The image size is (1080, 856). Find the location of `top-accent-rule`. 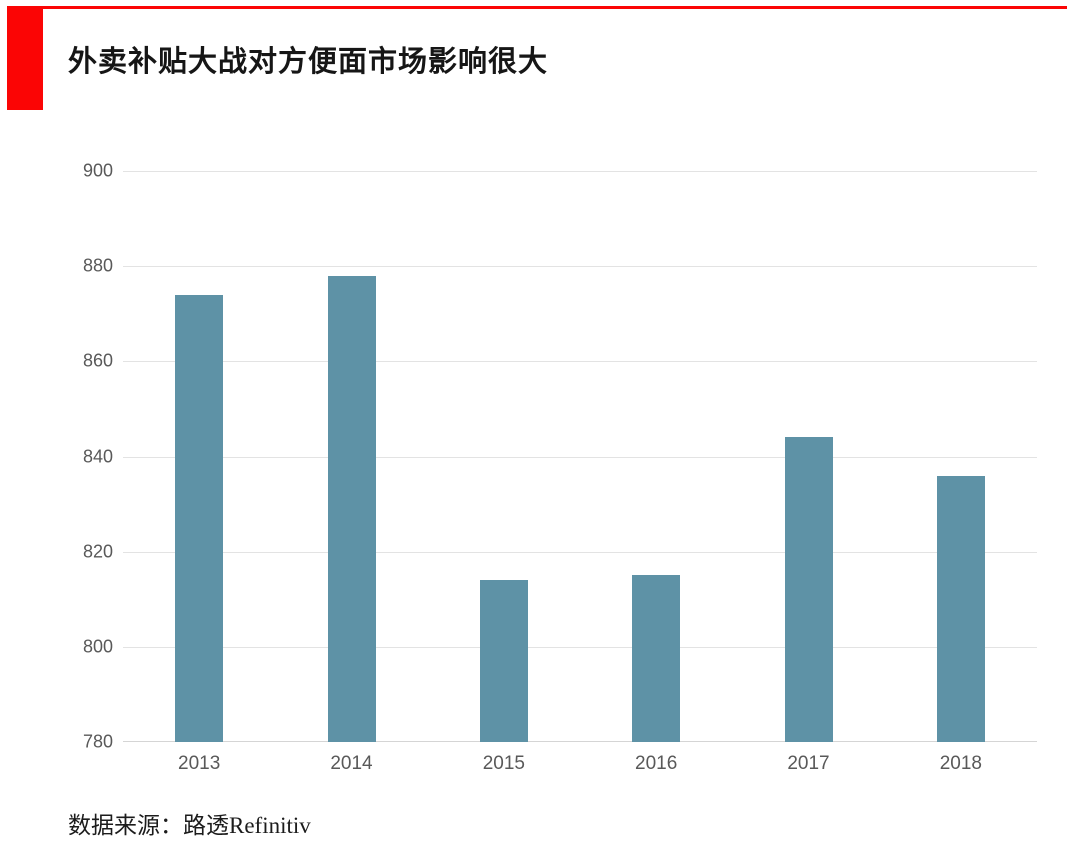

top-accent-rule is located at coordinates (537, 7).